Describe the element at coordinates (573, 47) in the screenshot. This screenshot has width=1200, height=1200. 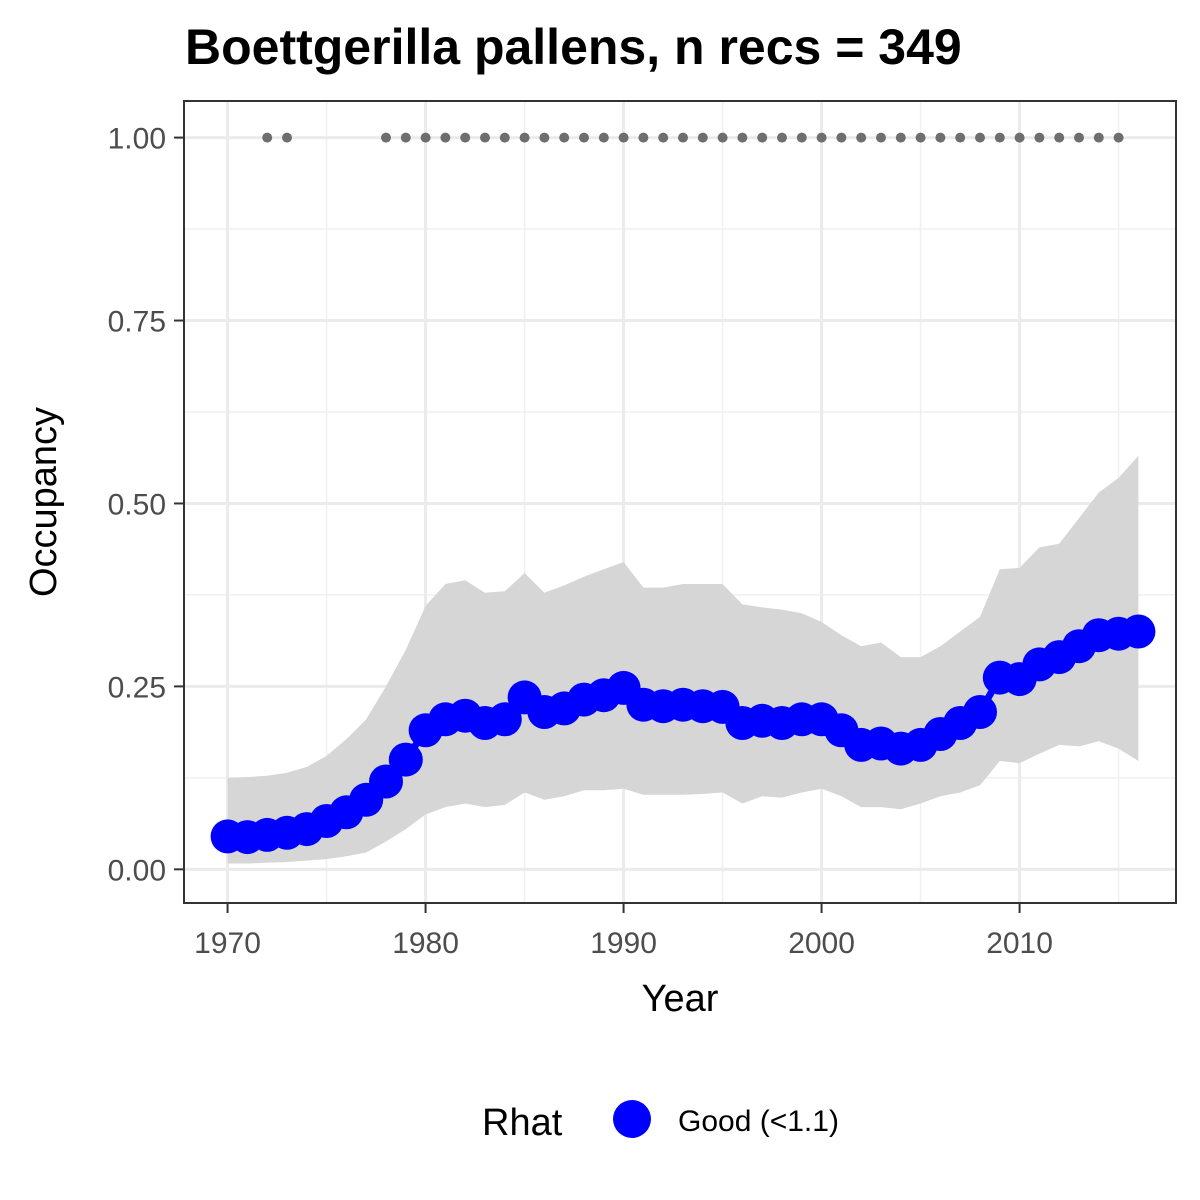
I see `chart-title: Boettgerilla pallens, n recs = 349` at that location.